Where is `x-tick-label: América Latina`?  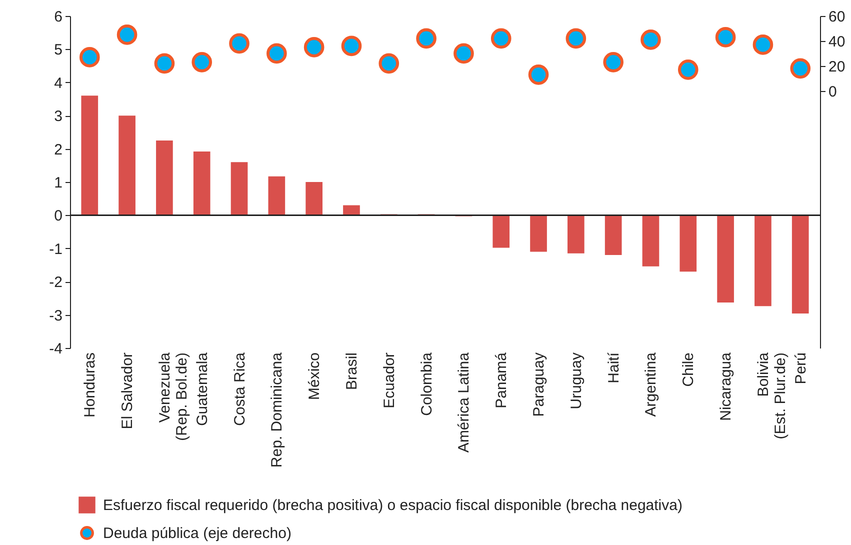
x-tick-label: América Latina is located at coordinates (464, 402).